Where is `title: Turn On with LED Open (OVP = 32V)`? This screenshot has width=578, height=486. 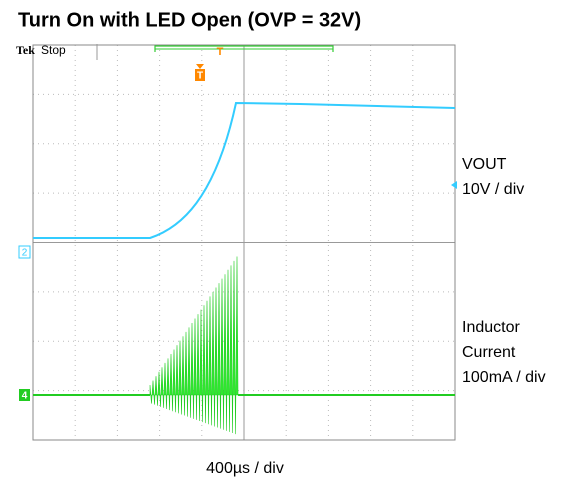
title: Turn On with LED Open (OVP = 32V) is located at coordinates (189, 20).